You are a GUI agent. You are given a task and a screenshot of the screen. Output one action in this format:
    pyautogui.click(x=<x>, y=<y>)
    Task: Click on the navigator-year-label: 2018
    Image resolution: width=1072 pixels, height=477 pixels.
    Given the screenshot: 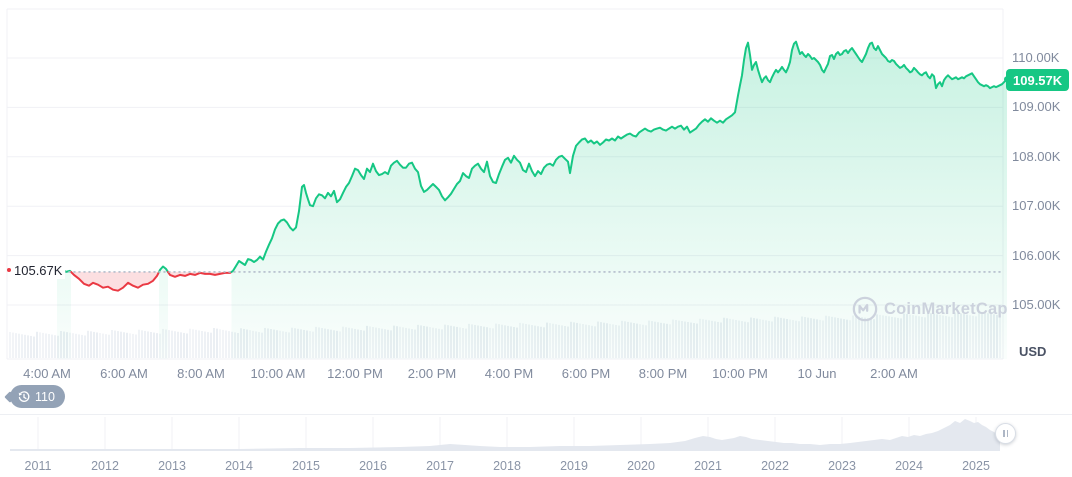 What is the action you would take?
    pyautogui.click(x=507, y=466)
    